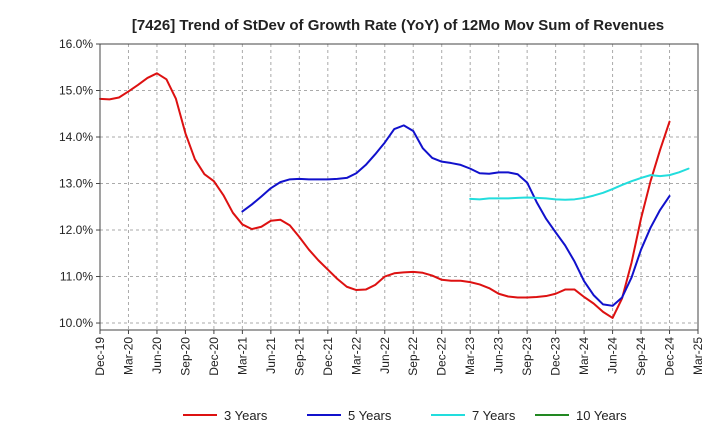 This screenshot has width=720, height=440. Describe the element at coordinates (328, 356) in the screenshot. I see `x-tick-label: Dec-21` at that location.